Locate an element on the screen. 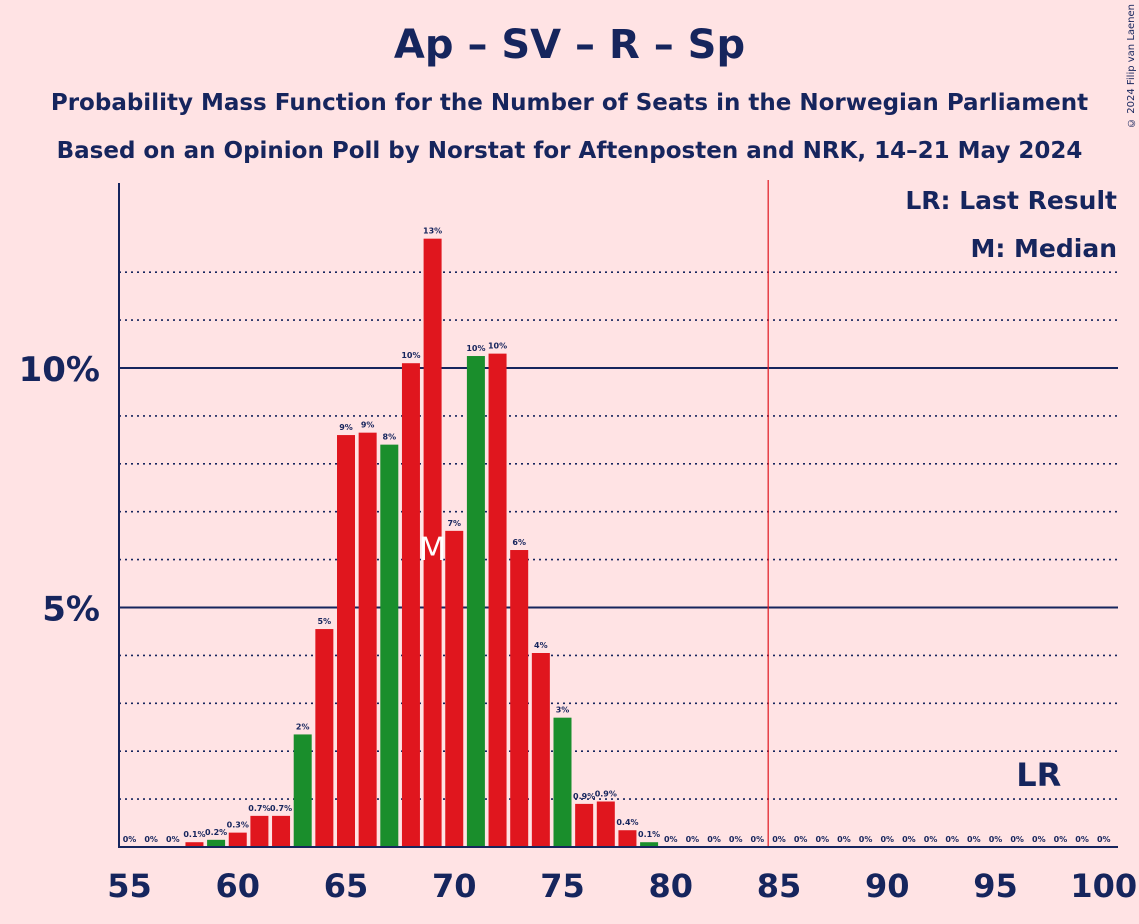 This screenshot has height=924, width=1139. bar-value-label: 8% is located at coordinates (390, 437).